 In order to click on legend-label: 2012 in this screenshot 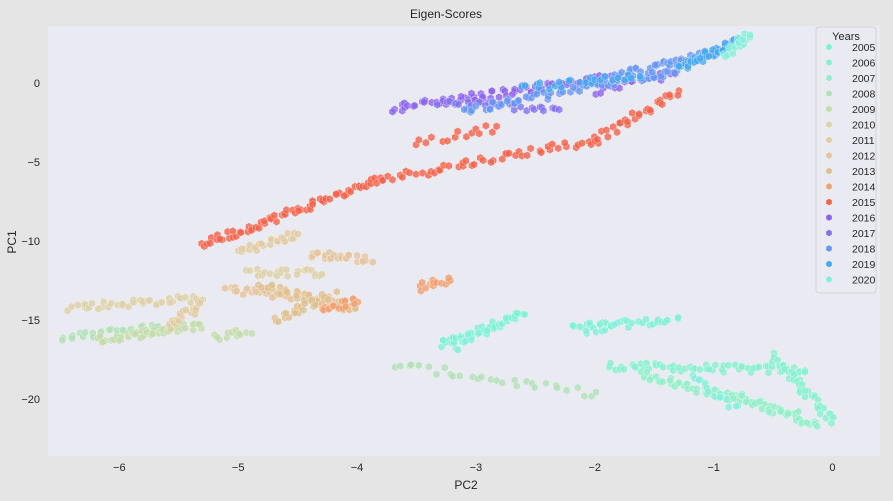, I will do `click(864, 157)`.